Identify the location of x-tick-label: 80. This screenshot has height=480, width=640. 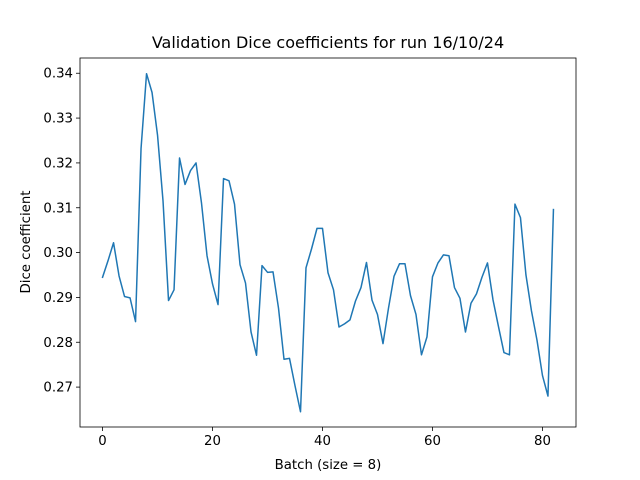
(542, 441).